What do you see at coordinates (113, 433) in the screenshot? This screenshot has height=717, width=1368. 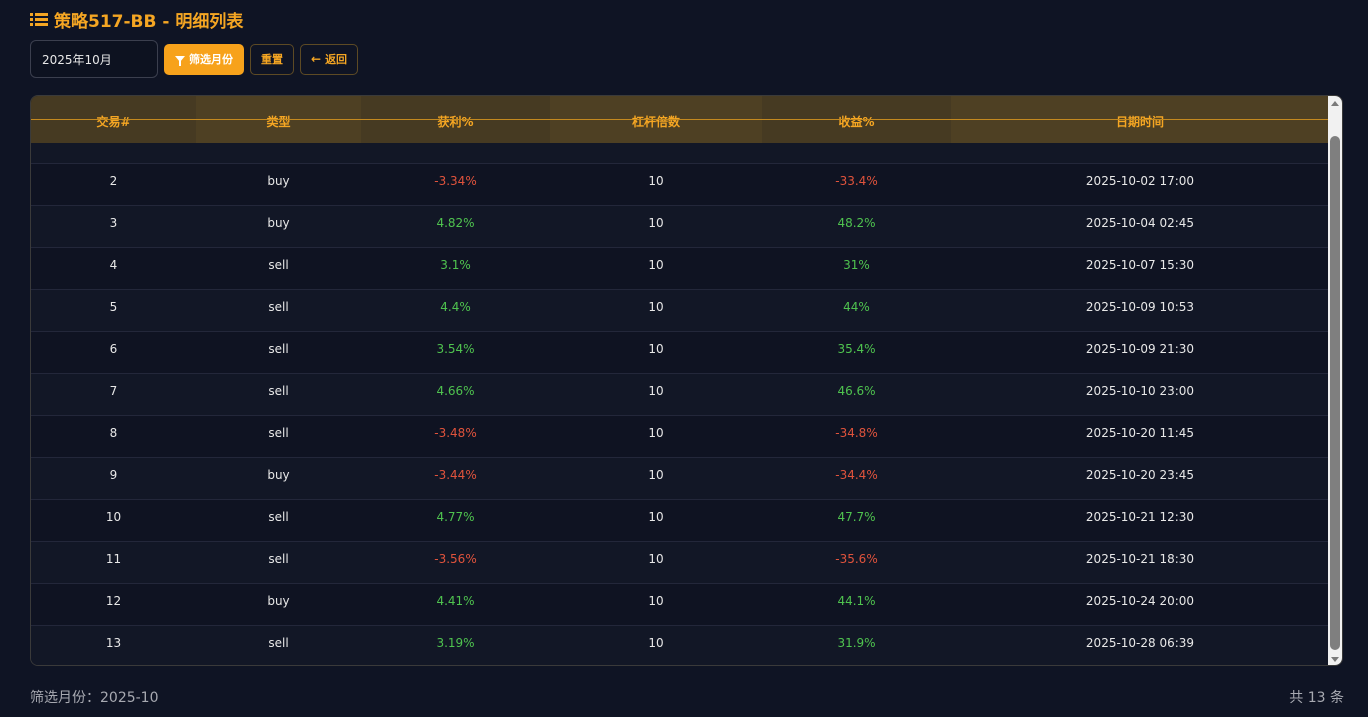 I see `cell-trade-no: 8` at bounding box center [113, 433].